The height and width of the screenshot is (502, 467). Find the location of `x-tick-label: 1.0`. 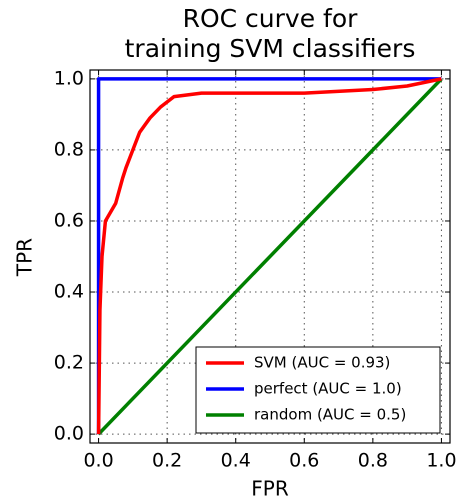

x-tick-label: 1.0 is located at coordinates (441, 461).